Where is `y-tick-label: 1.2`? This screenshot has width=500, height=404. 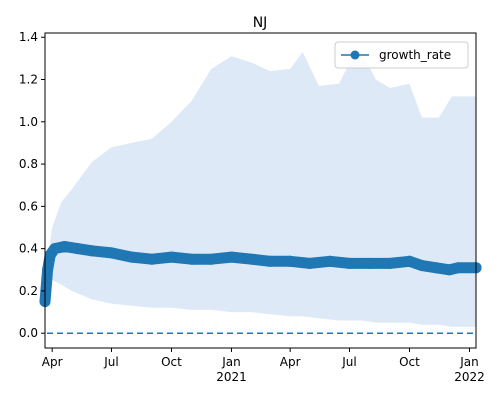
y-tick-label: 1.2 is located at coordinates (28, 80).